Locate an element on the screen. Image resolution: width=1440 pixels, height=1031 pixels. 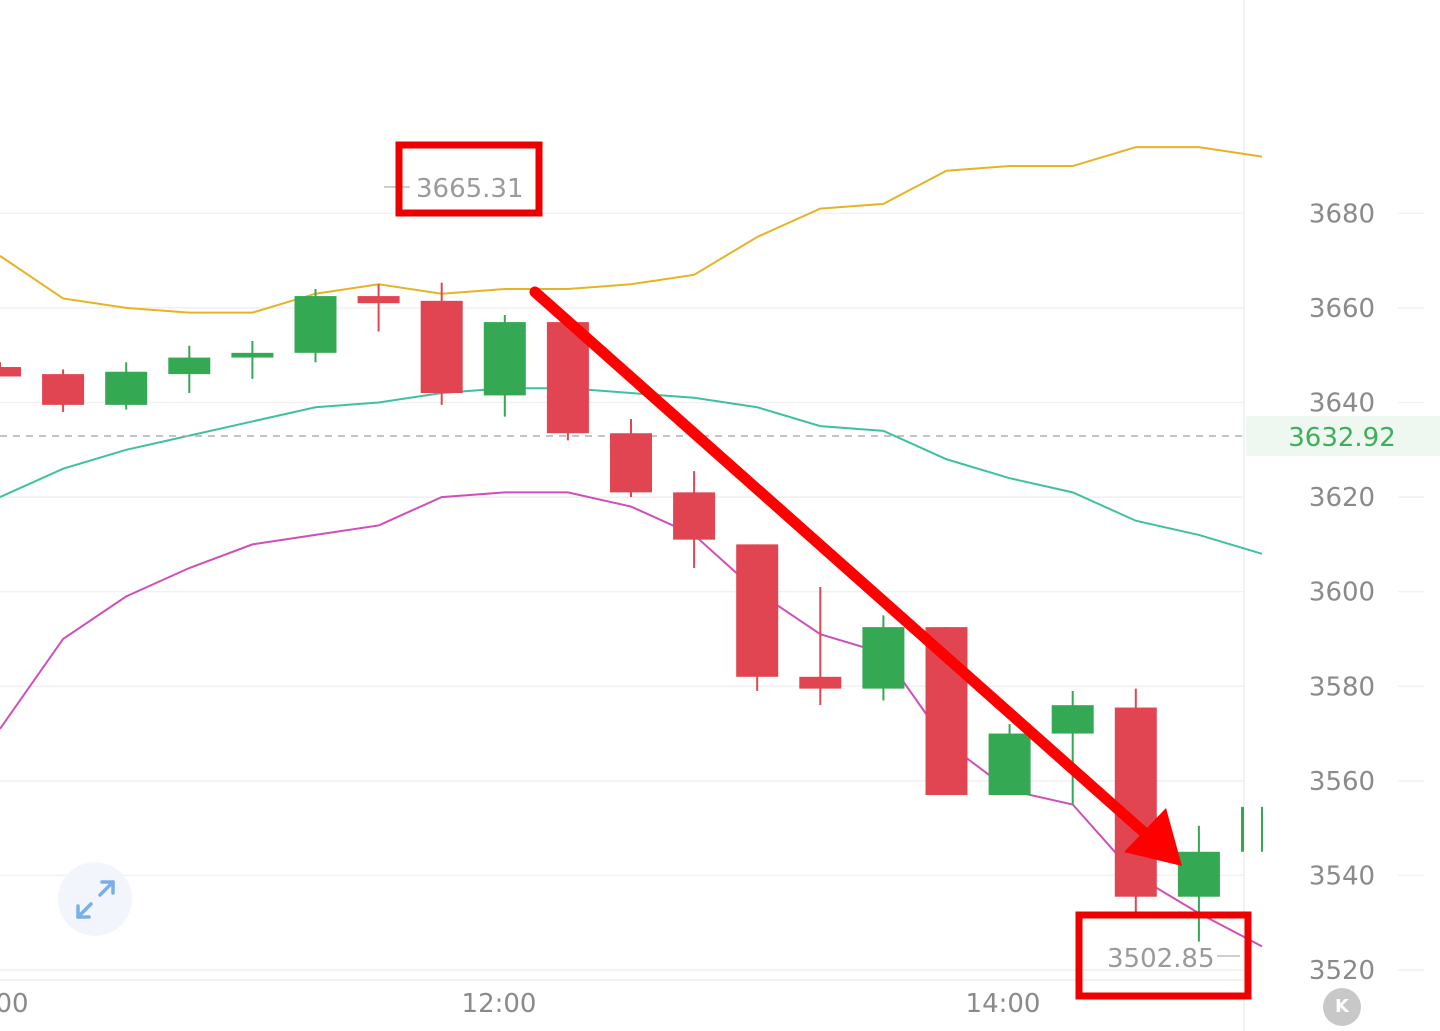
high-annotation-label: 3665.31 is located at coordinates (470, 189).